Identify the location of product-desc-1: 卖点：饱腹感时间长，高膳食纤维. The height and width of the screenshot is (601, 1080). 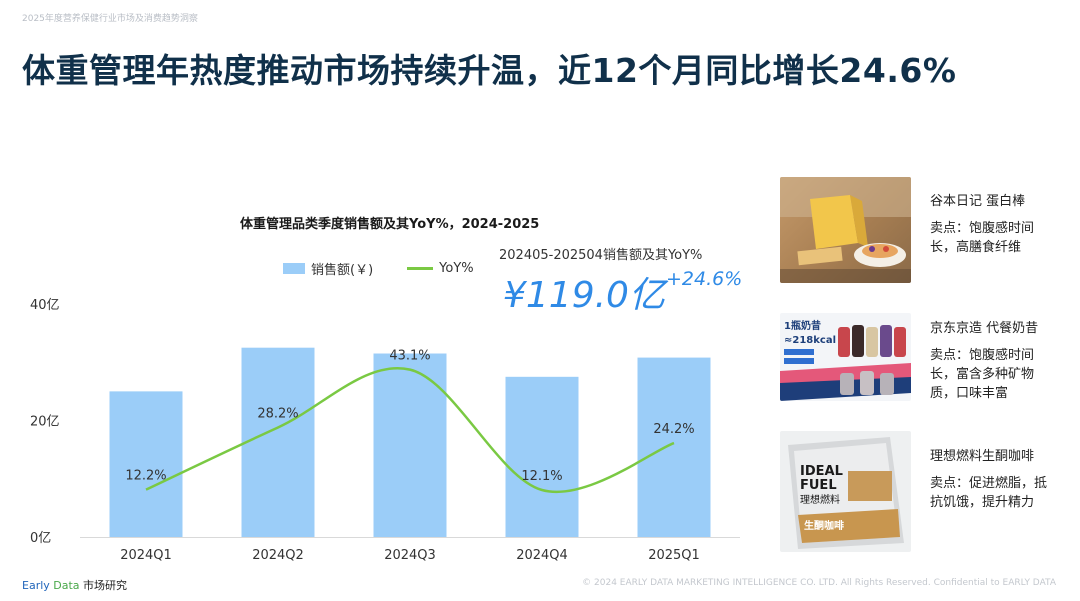
(982, 238).